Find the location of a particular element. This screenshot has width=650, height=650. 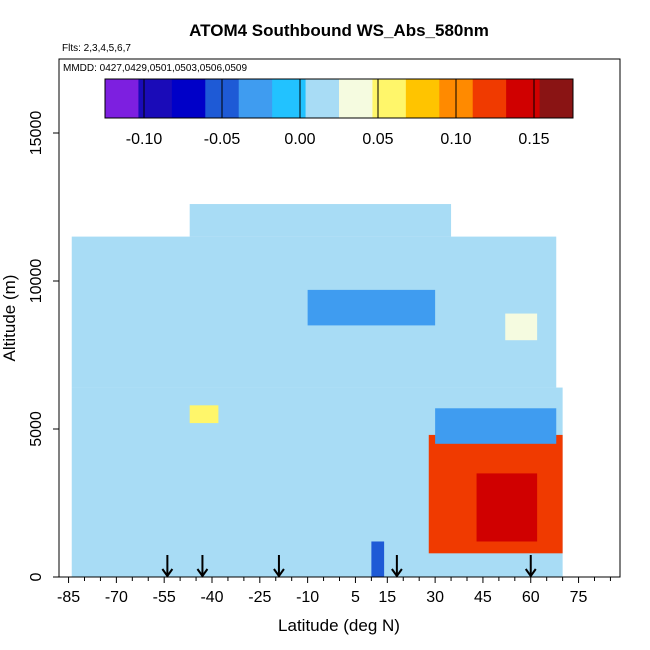

y-tick-label: 0 is located at coordinates (36, 576).